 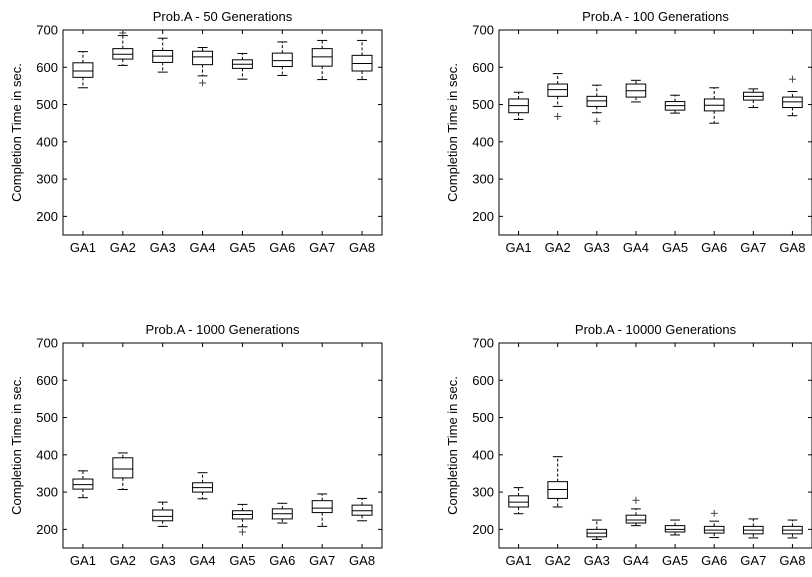 What do you see at coordinates (655, 16) in the screenshot?
I see `chart-title: Prob.A - 100 Generations` at bounding box center [655, 16].